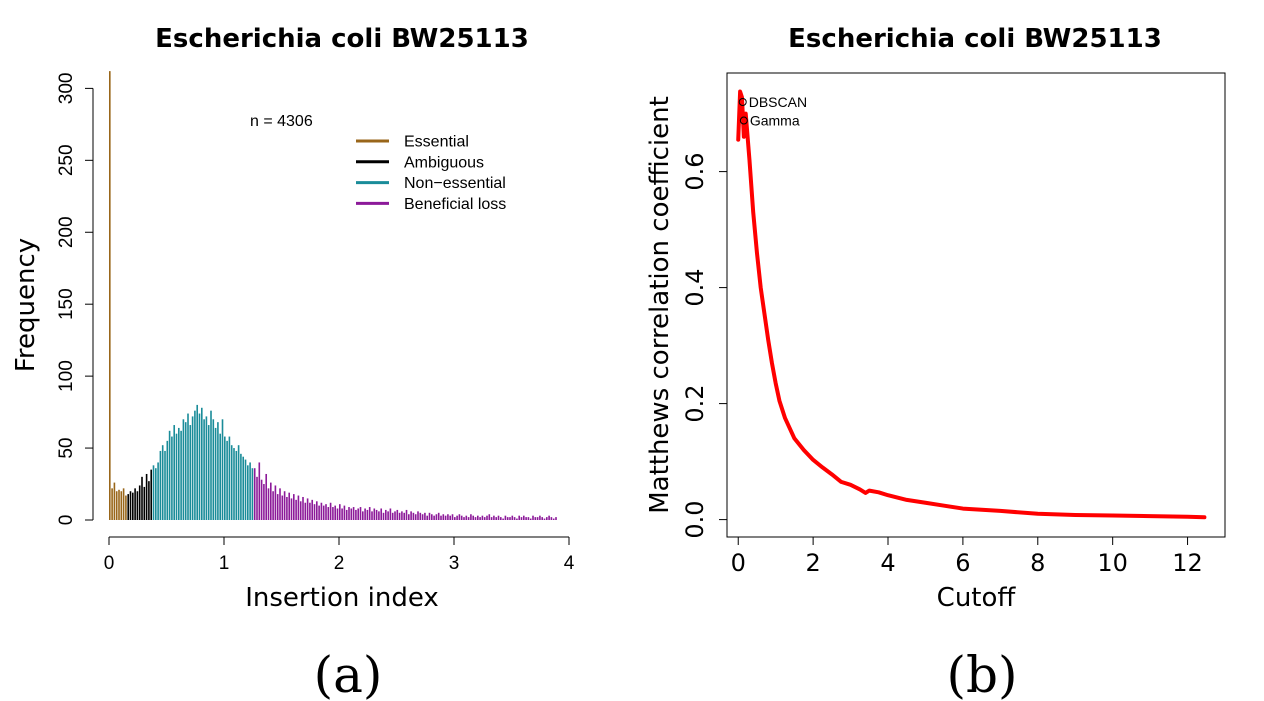 Image resolution: width=1264 pixels, height=701 pixels. Describe the element at coordinates (66, 520) in the screenshot. I see `y-tick-label: 0` at that location.